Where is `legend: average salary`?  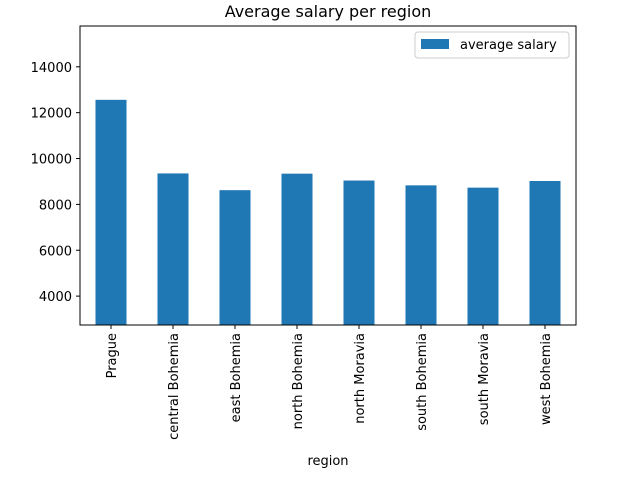 legend: average salary is located at coordinates (492, 45).